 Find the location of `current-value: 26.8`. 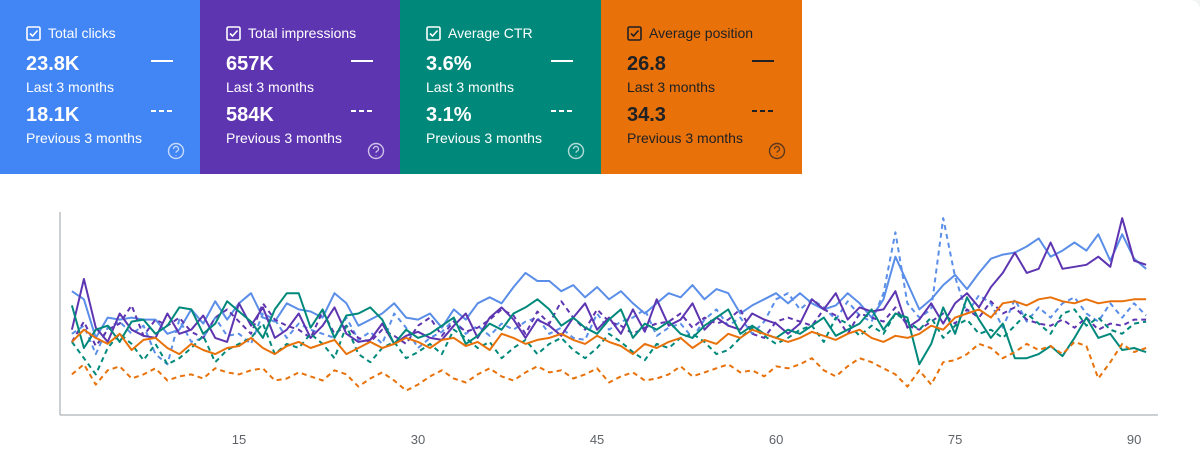

current-value: 26.8 is located at coordinates (646, 64).